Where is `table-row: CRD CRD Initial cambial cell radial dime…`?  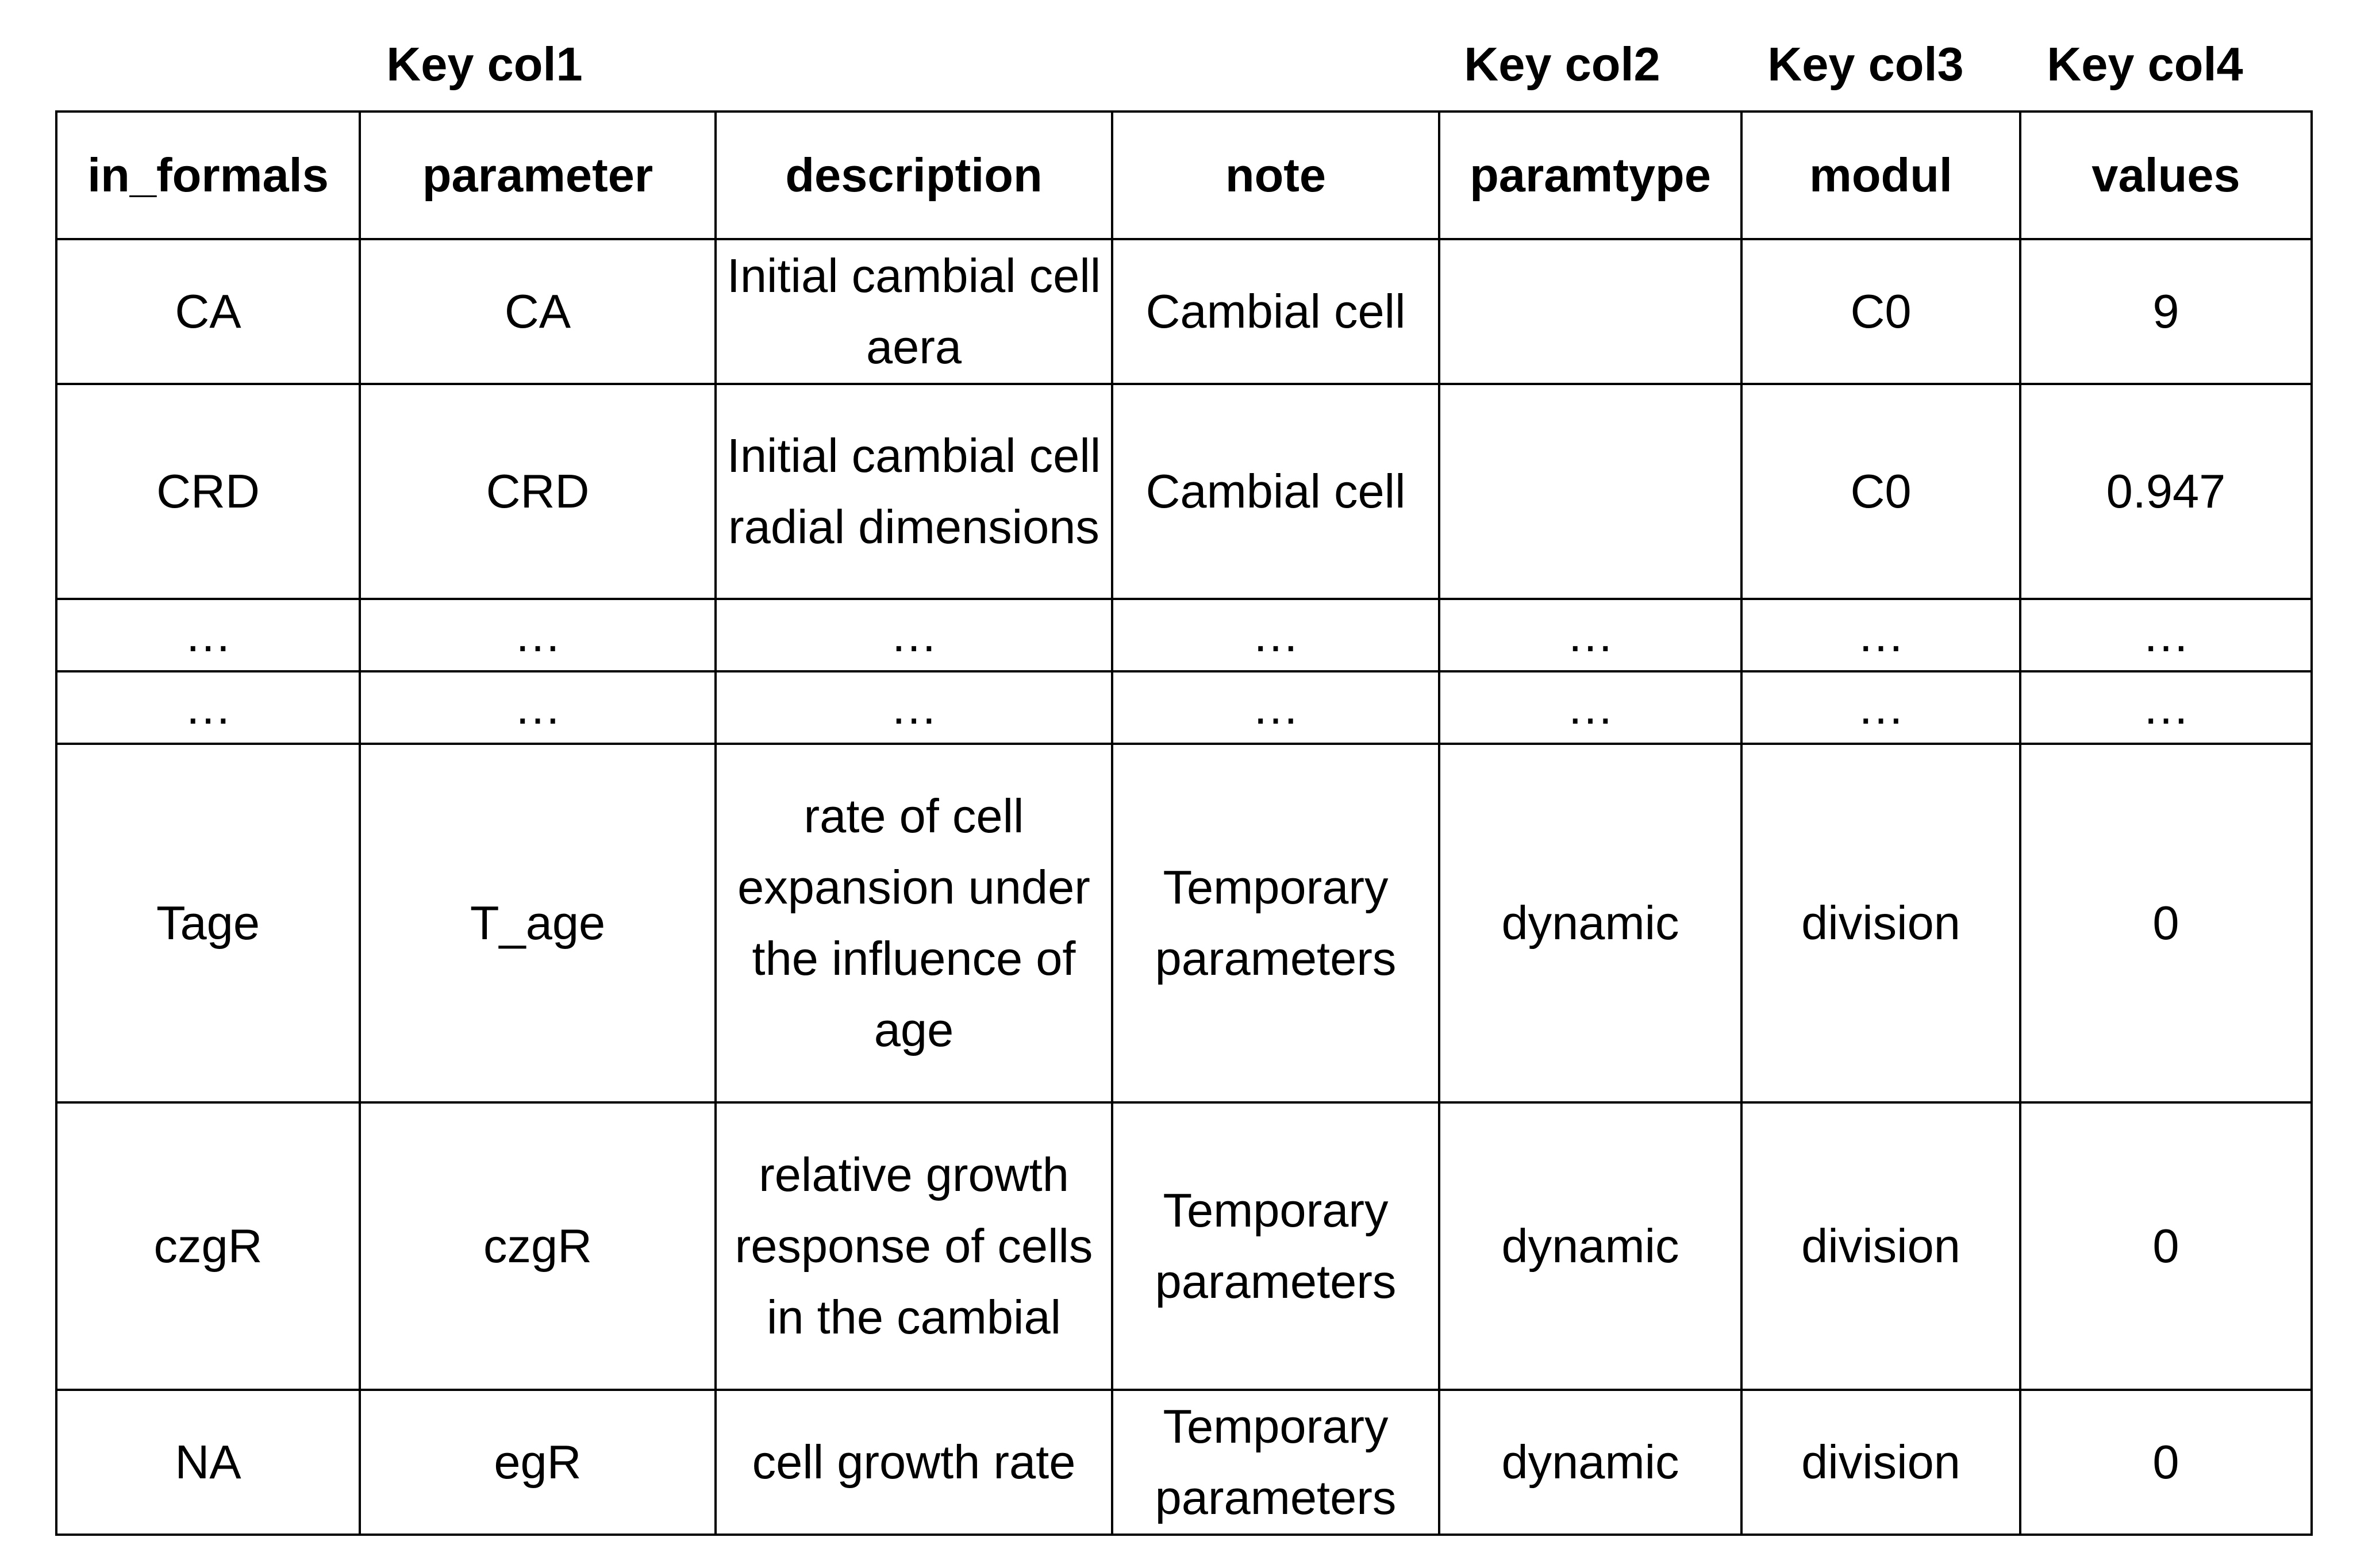
table-row: CRD CRD Initial cambial cell radial dime… is located at coordinates (1184, 492).